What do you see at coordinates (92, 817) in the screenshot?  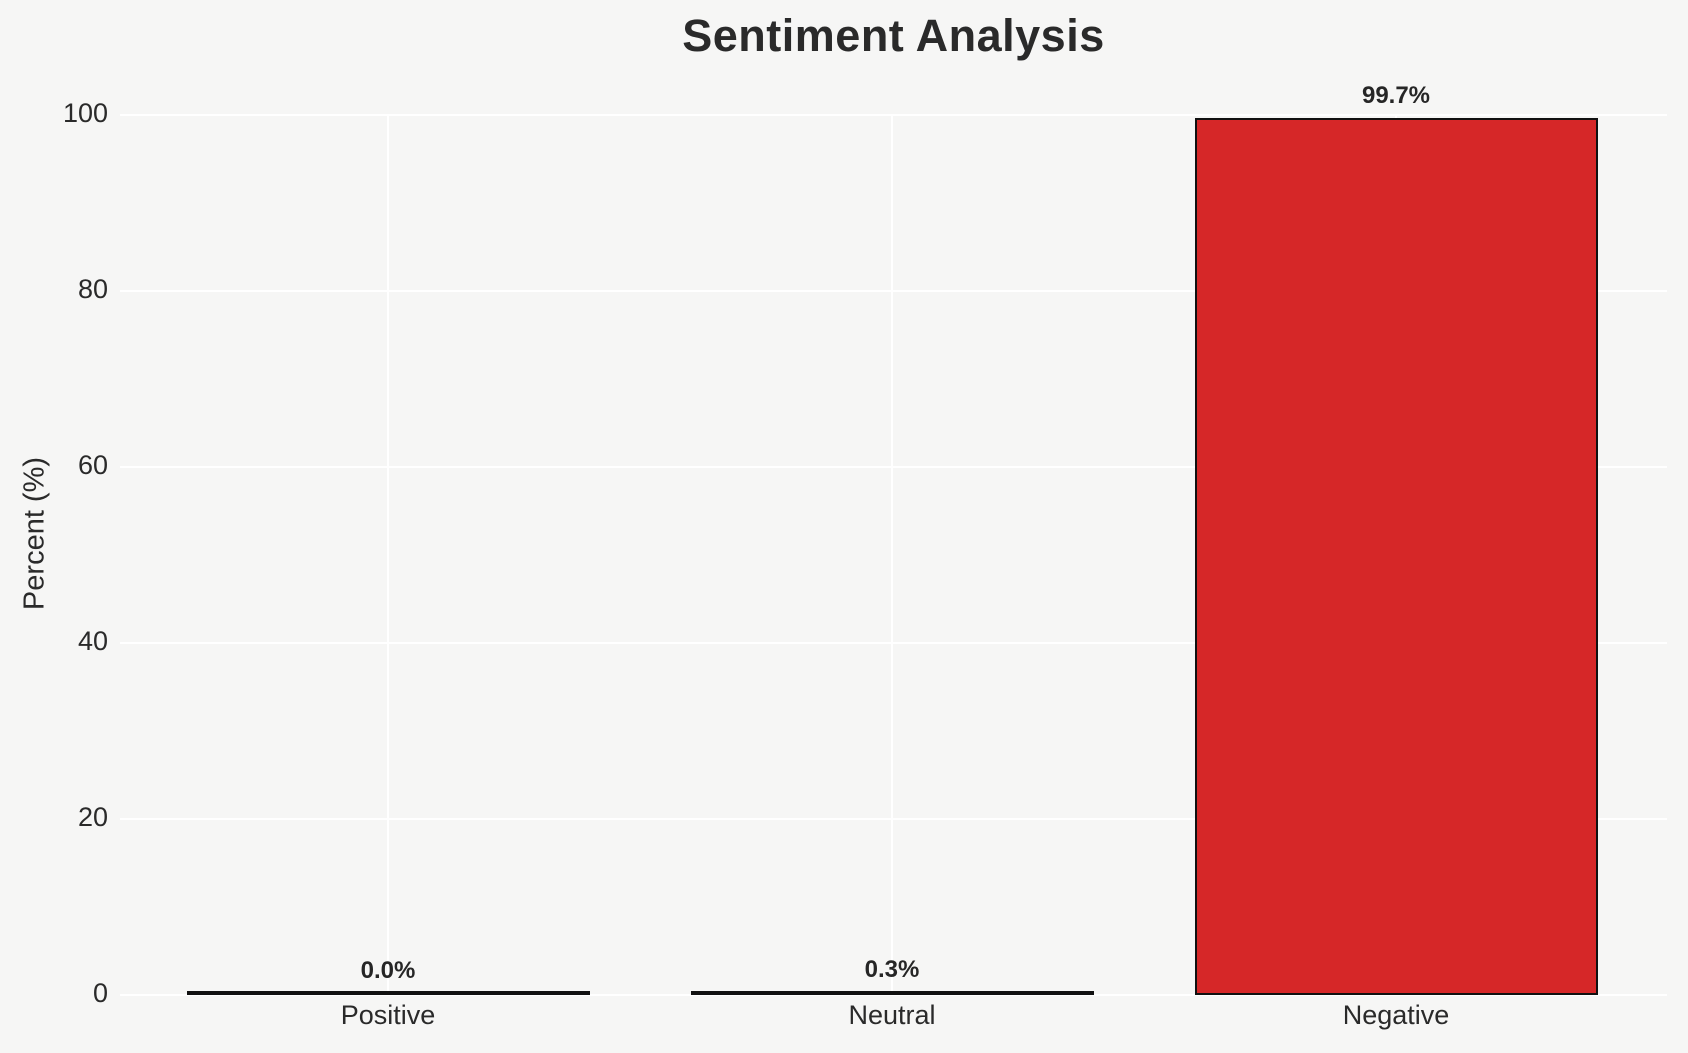 I see `ytick-label-20: 20` at bounding box center [92, 817].